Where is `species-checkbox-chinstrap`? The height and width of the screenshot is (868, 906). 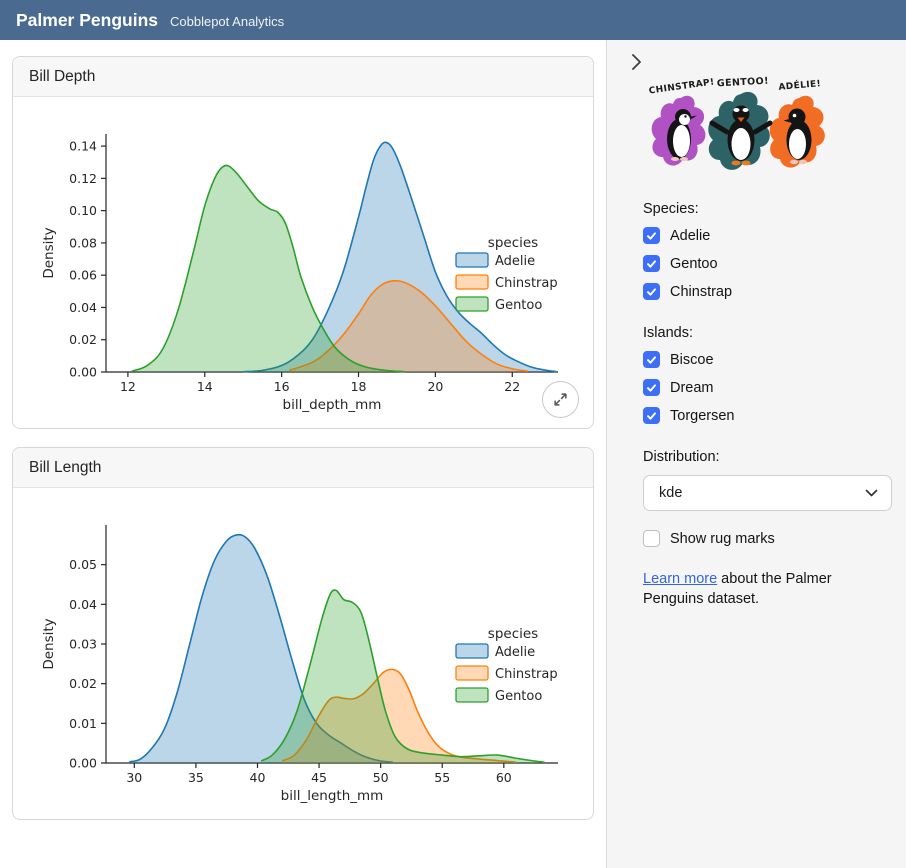
species-checkbox-chinstrap is located at coordinates (651, 291).